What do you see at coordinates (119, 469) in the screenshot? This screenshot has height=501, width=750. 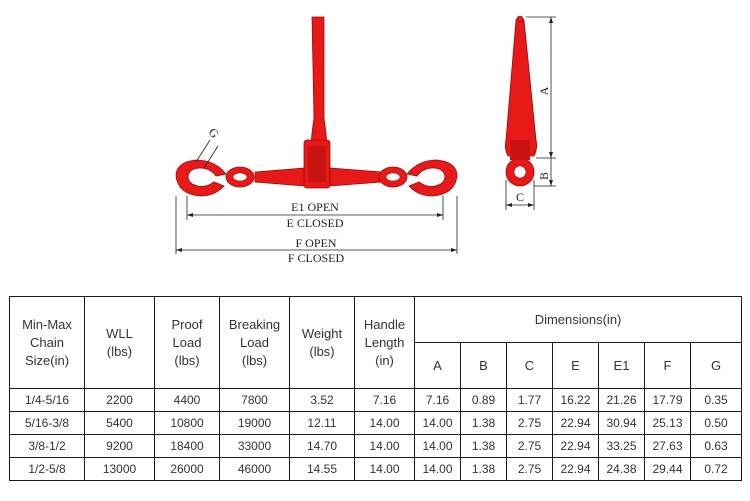 I see `table-cell: 13000` at bounding box center [119, 469].